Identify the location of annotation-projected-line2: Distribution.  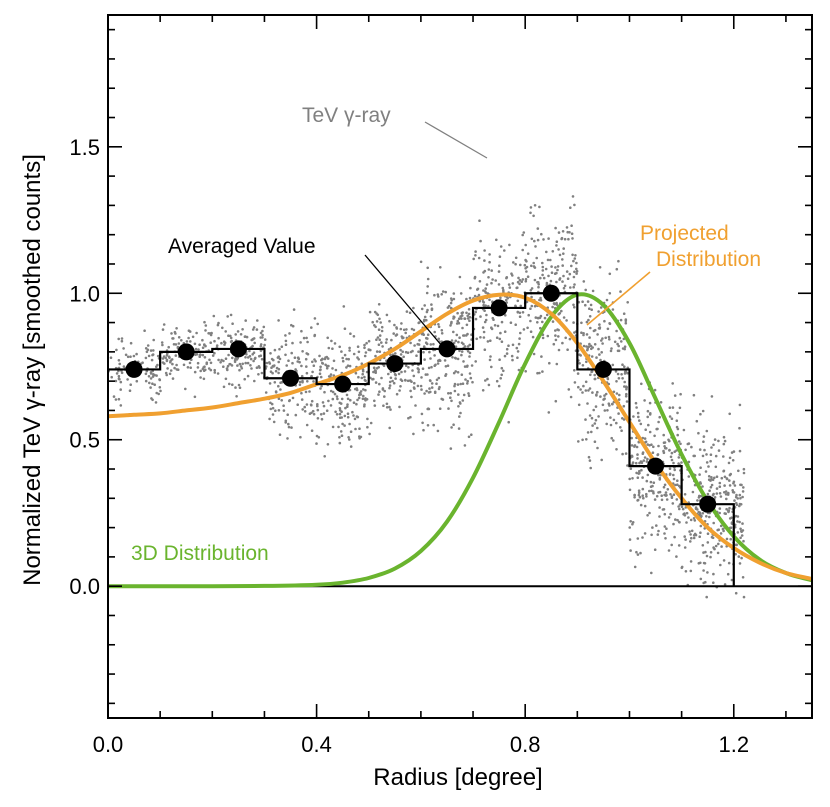
(708, 259).